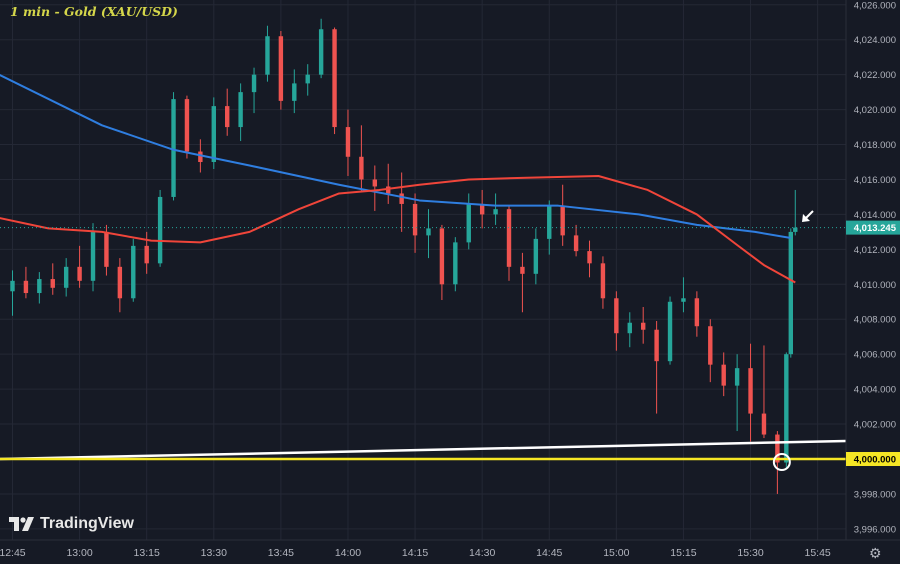 Image resolution: width=900 pixels, height=564 pixels. I want to click on time-tick-label: 13:30, so click(214, 553).